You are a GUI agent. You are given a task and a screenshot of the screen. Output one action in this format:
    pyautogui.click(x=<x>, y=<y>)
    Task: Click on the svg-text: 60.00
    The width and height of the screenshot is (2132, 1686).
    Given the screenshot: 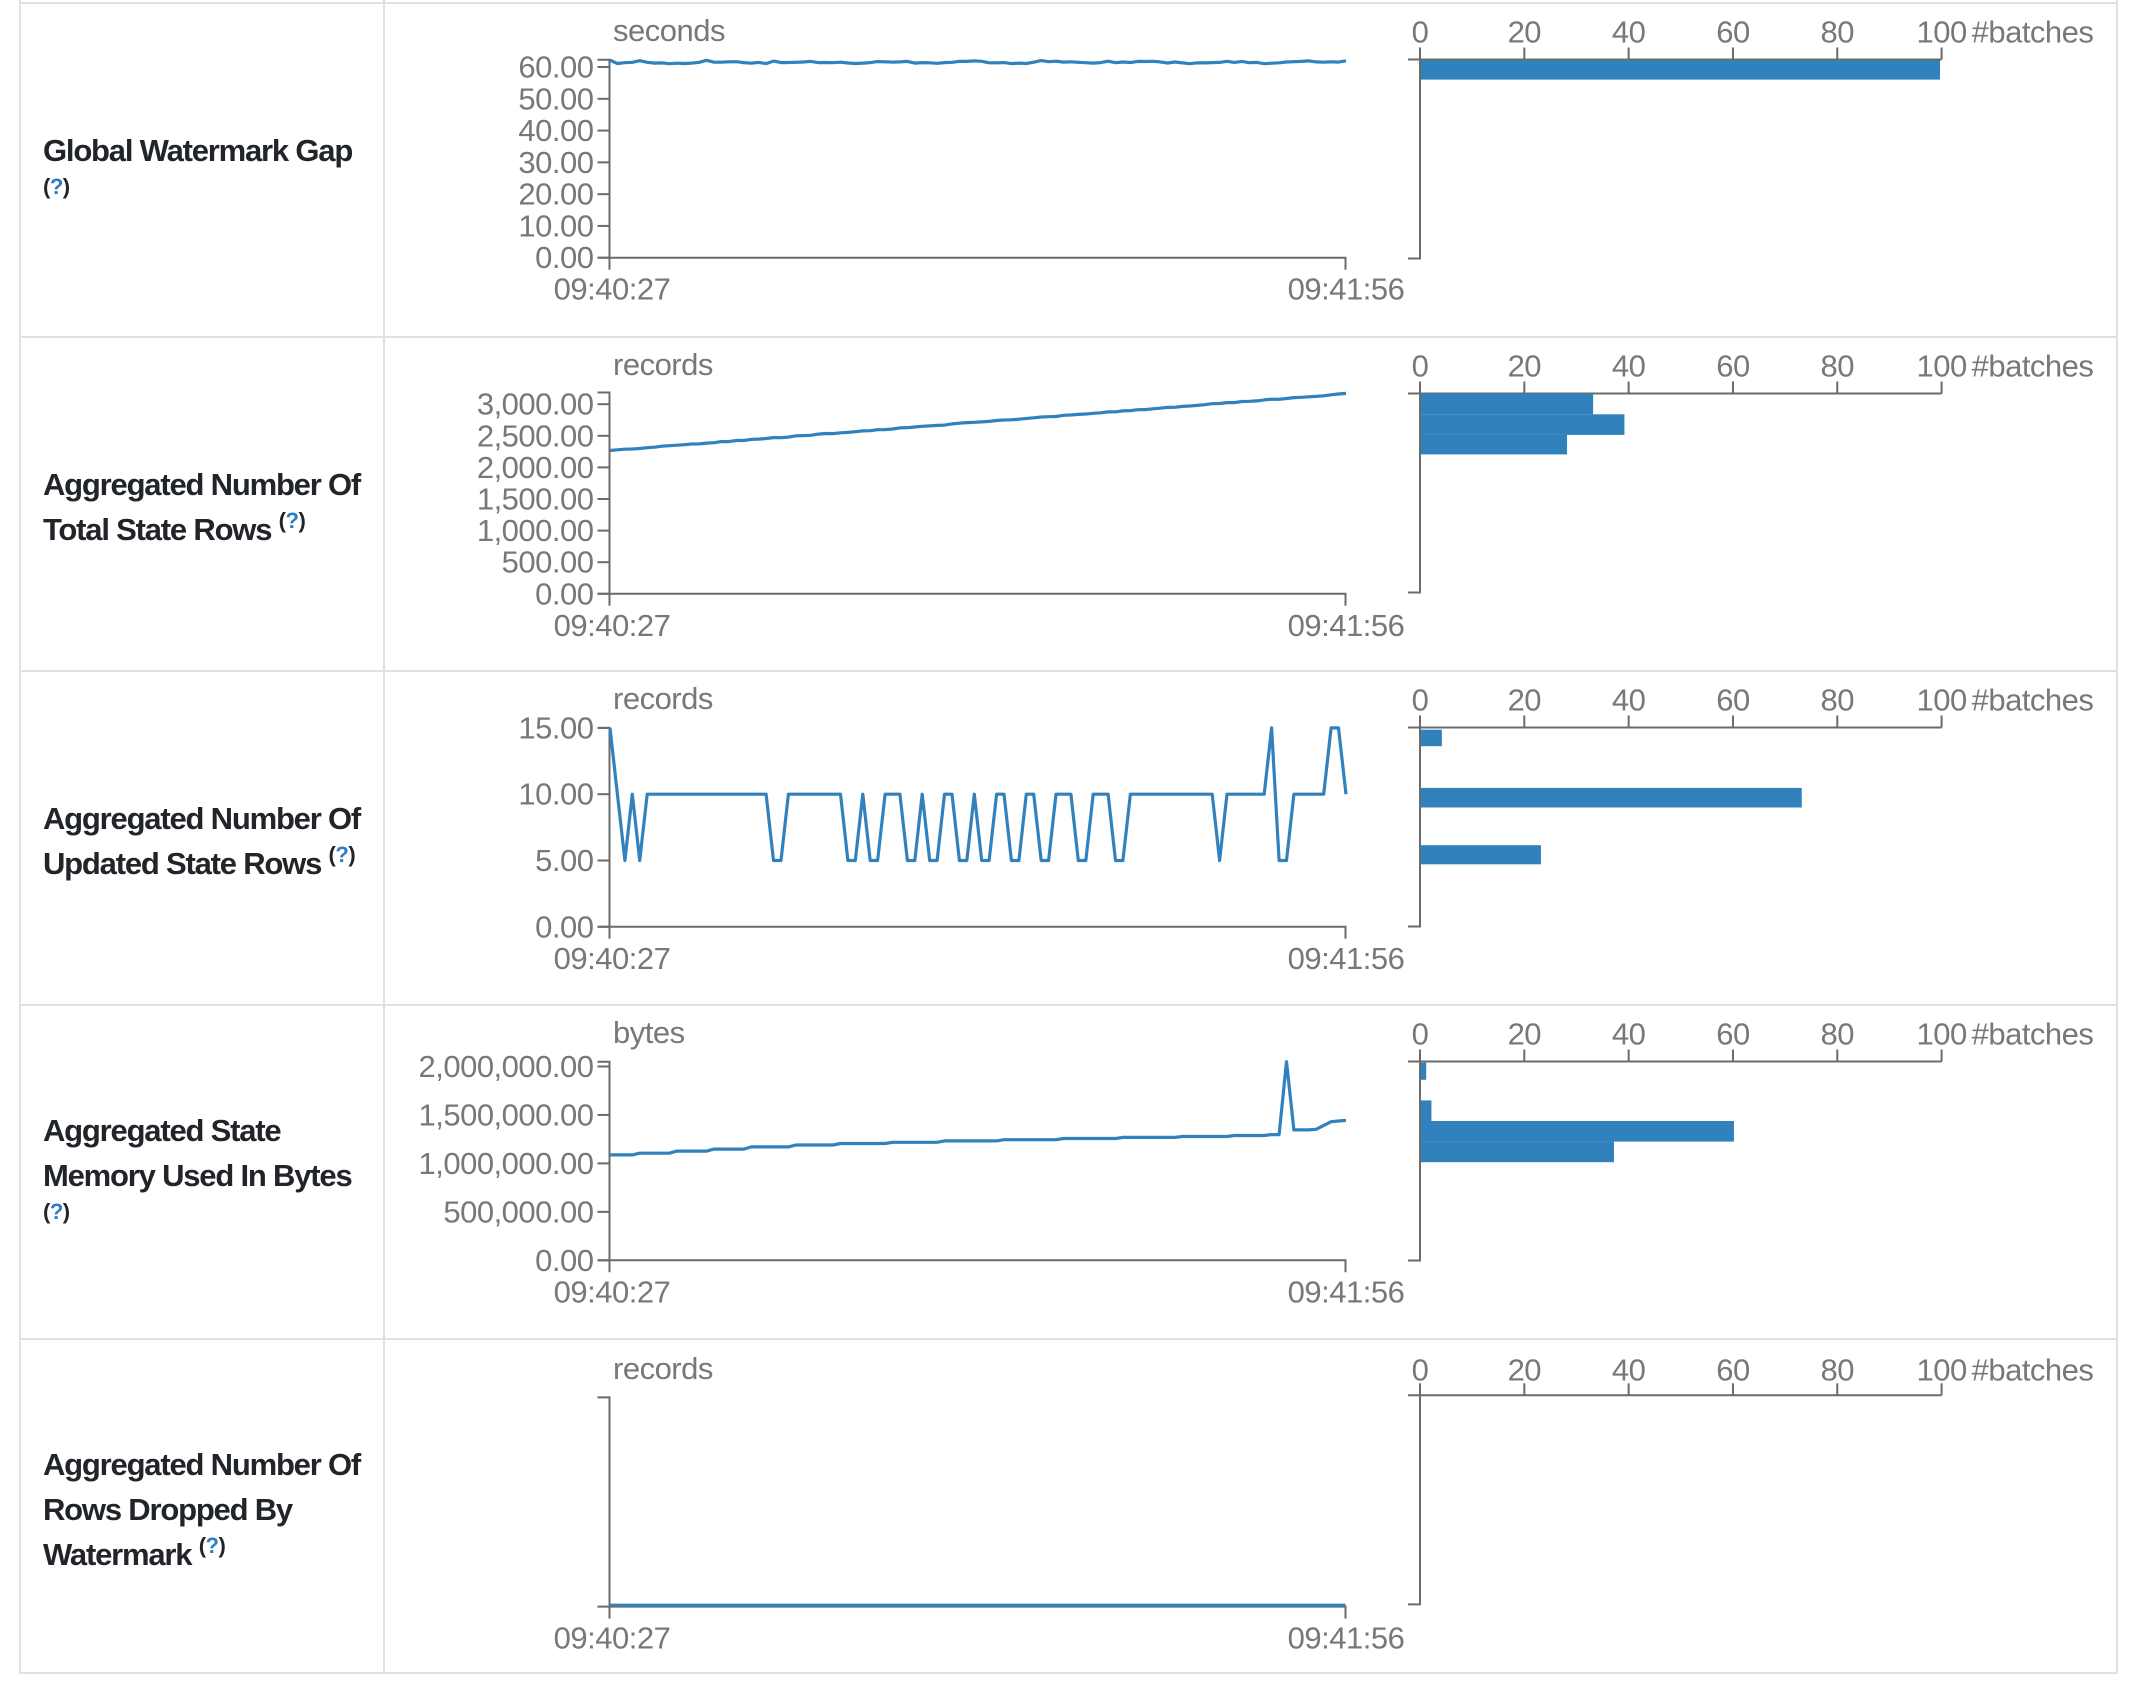 What is the action you would take?
    pyautogui.click(x=555, y=67)
    